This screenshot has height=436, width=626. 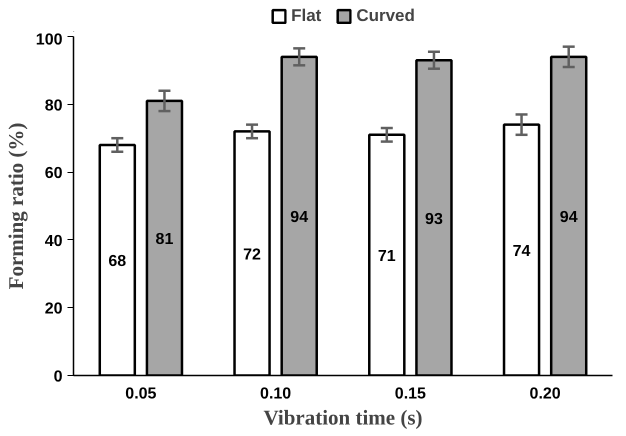 I want to click on legend-label: Curved, so click(x=385, y=16).